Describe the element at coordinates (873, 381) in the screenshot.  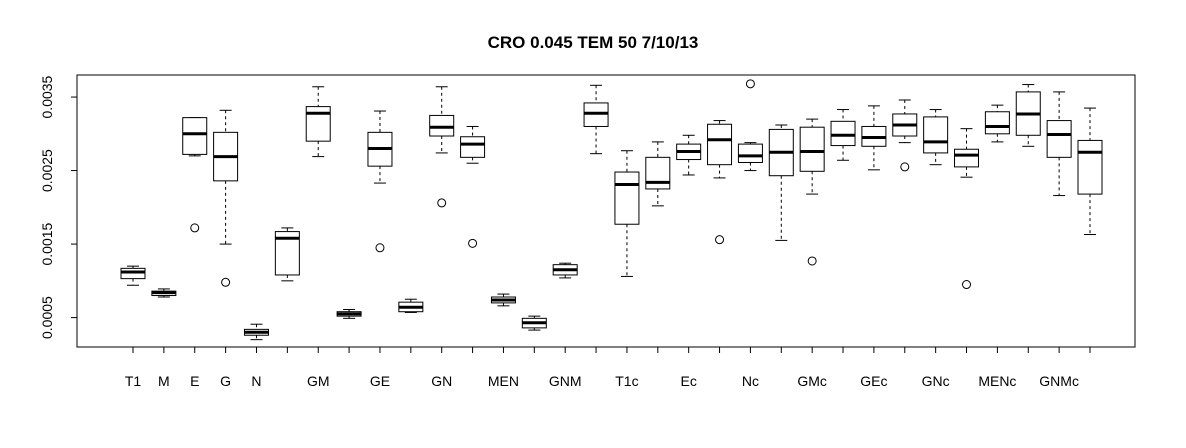
I see `x-tick-label: GEc` at that location.